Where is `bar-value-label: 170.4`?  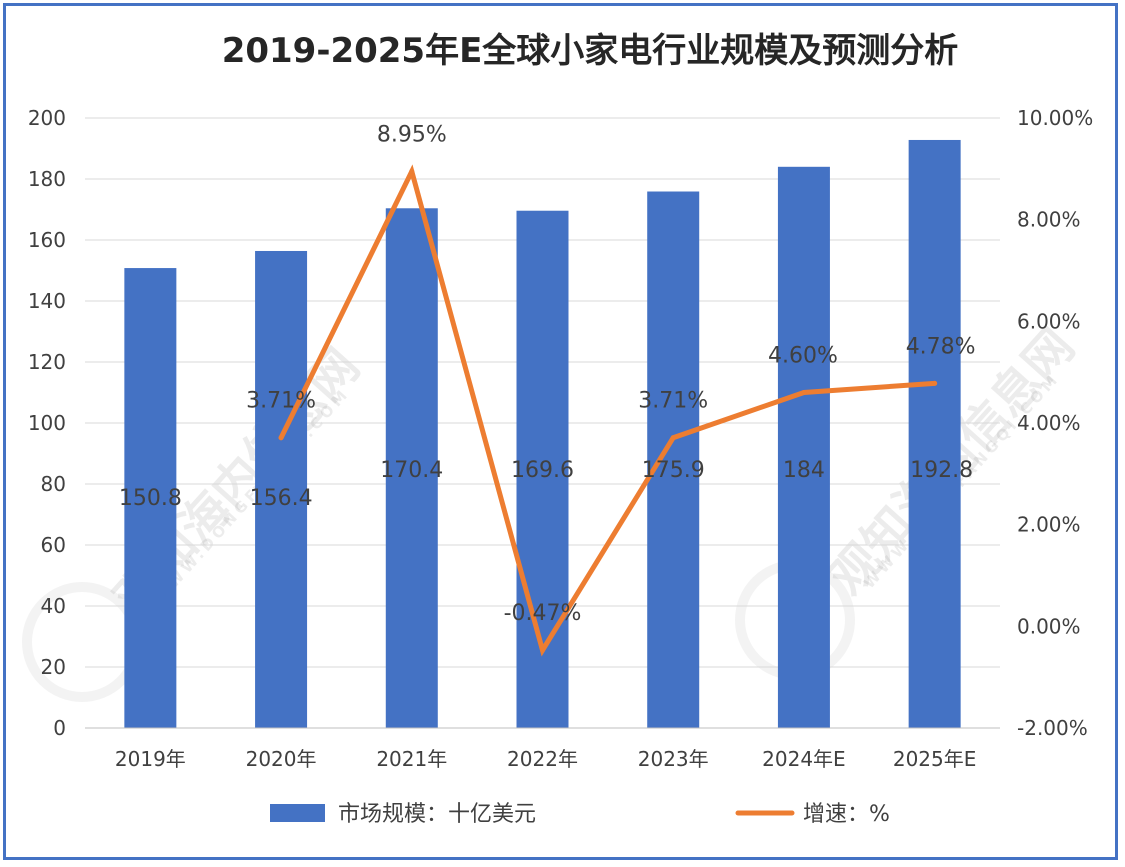
bar-value-label: 170.4 is located at coordinates (411, 470).